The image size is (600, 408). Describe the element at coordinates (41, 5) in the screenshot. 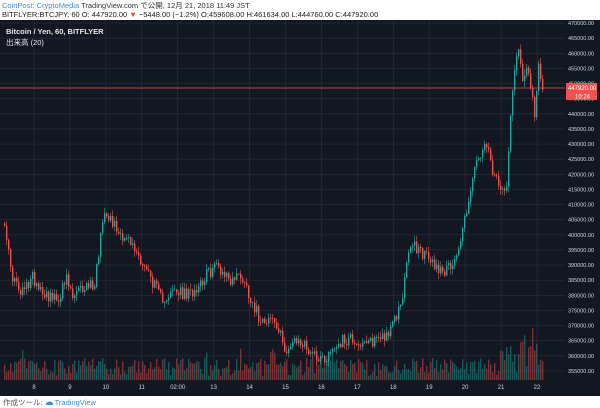

I see `source-link: CoinPost: CryptoMedia` at that location.